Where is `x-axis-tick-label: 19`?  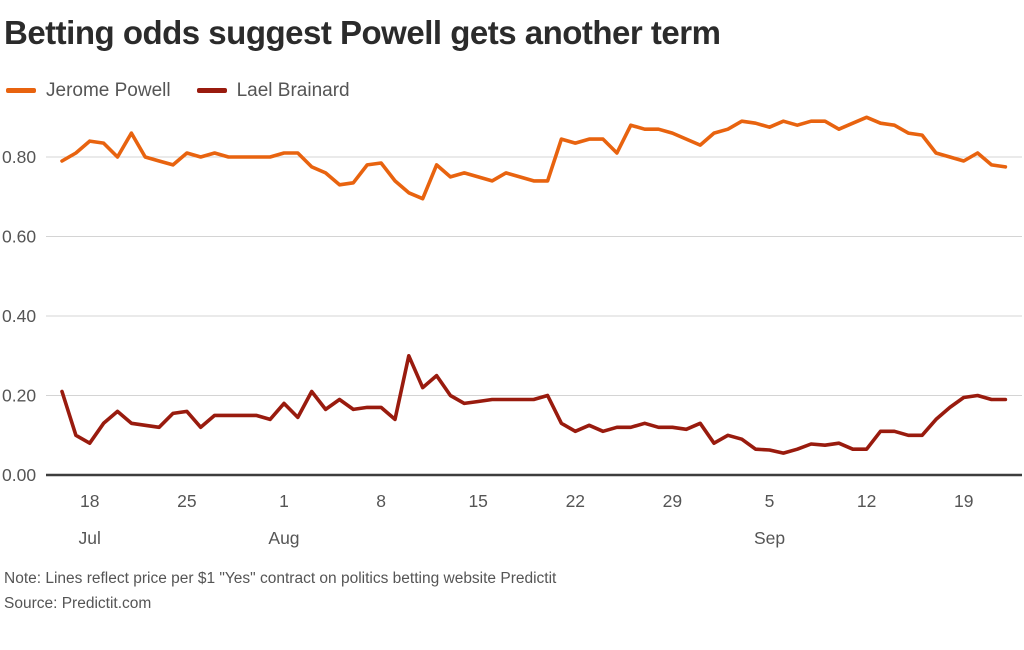 x-axis-tick-label: 19 is located at coordinates (963, 501).